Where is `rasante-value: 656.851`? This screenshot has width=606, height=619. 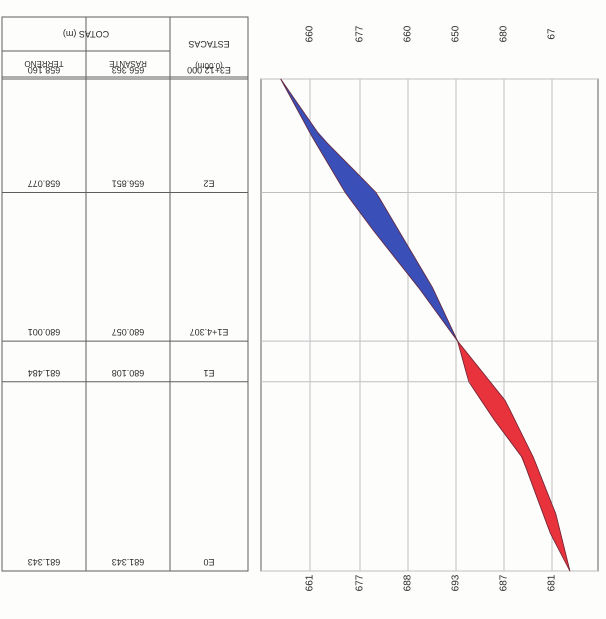 rasante-value: 656.851 is located at coordinates (128, 184).